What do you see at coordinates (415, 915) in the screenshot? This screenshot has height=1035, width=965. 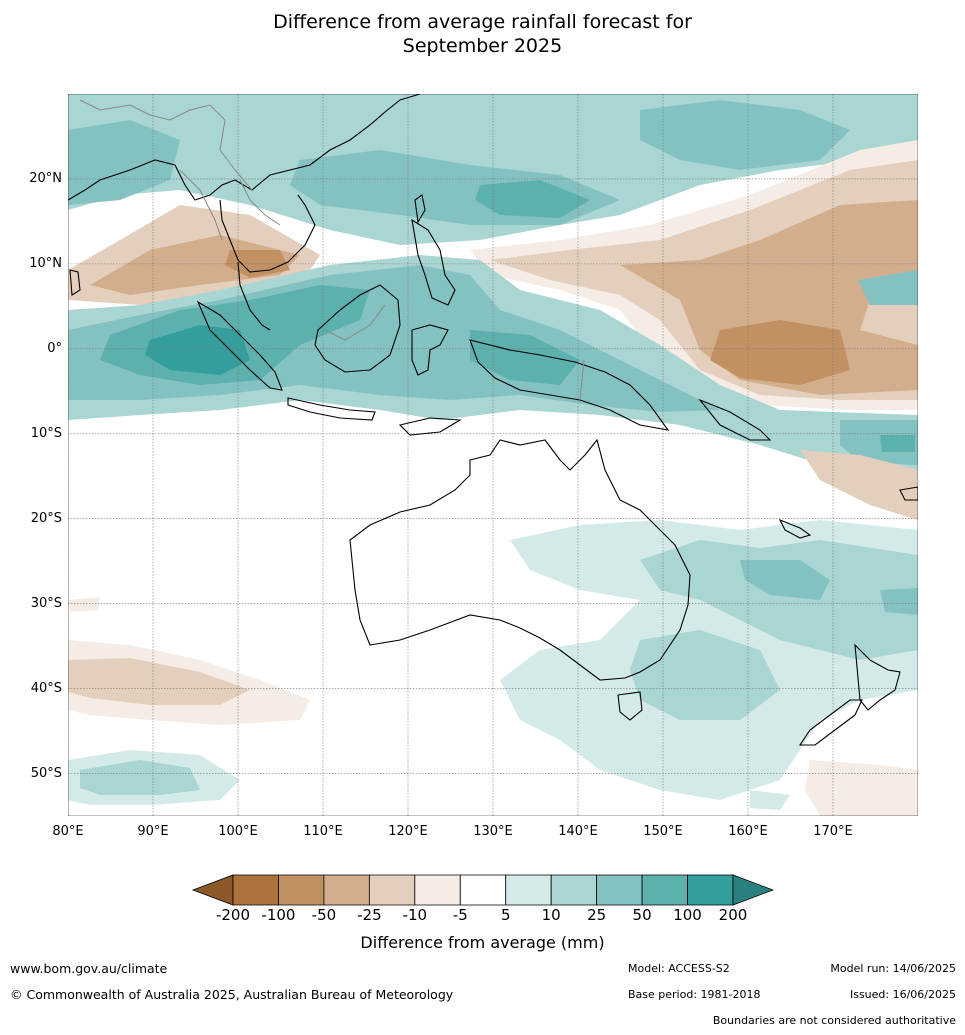 I see `colorbar-tick-label: -10` at bounding box center [415, 915].